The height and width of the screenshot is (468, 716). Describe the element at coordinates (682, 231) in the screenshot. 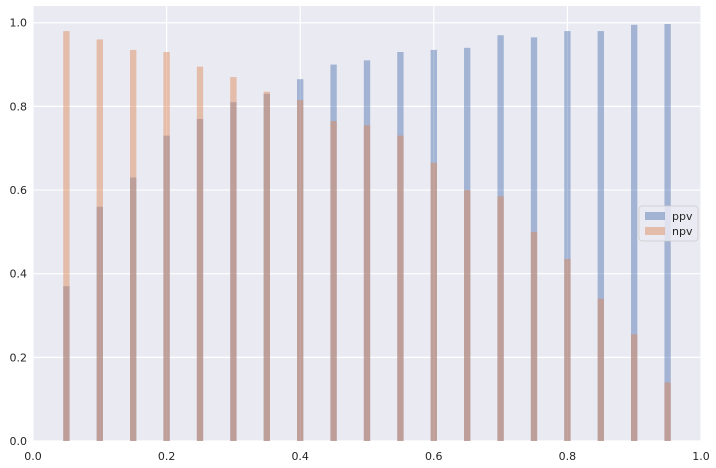

I see `legend-label-npv: npv` at that location.